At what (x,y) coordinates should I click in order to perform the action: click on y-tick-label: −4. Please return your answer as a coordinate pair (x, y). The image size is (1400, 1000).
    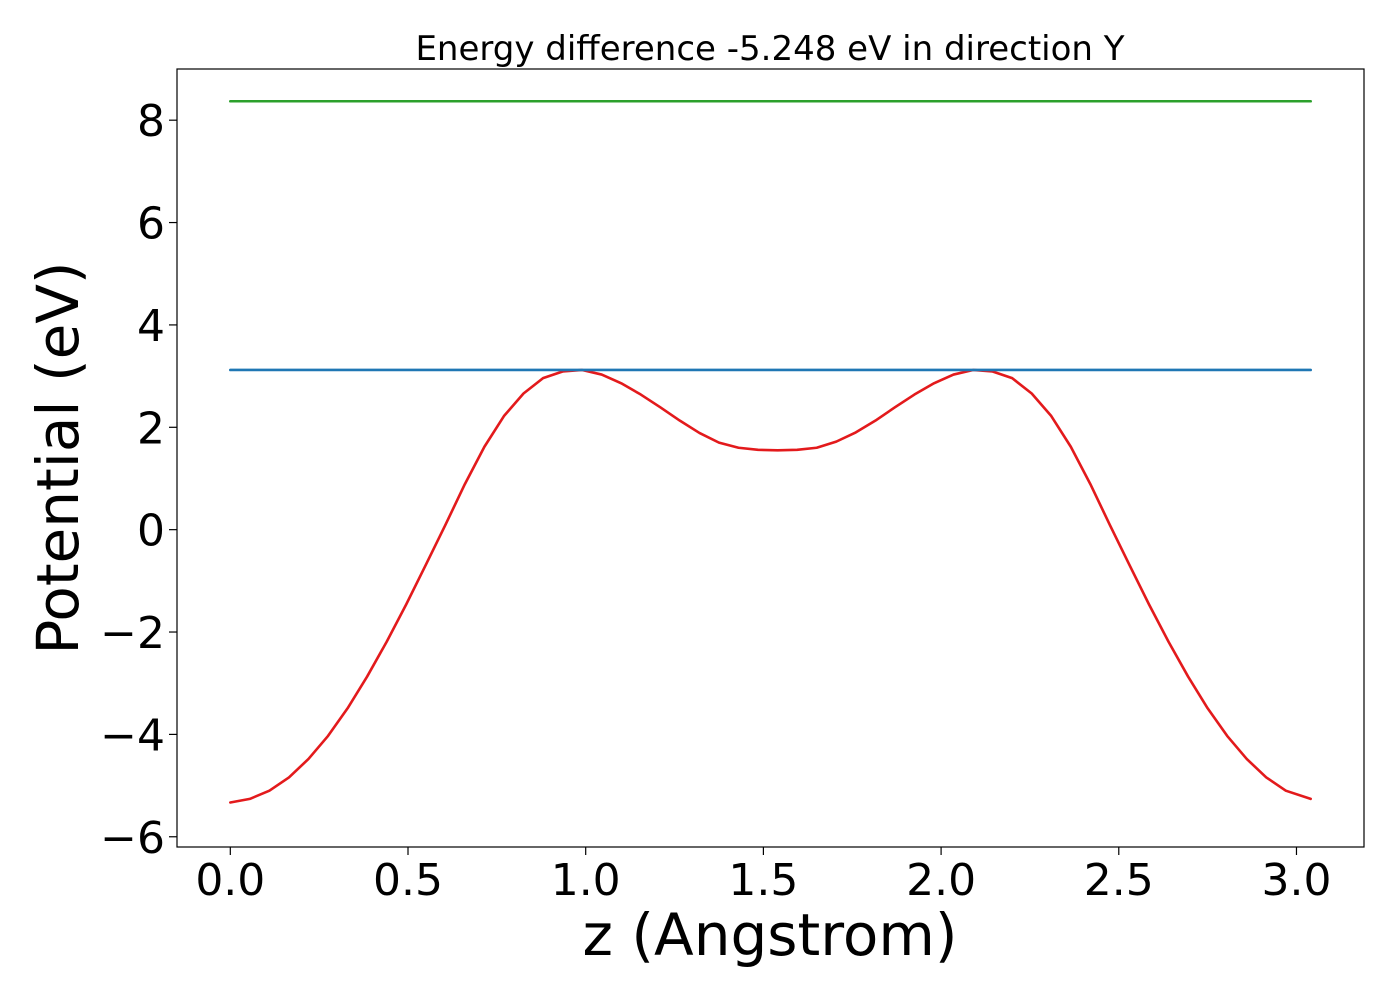
    Looking at the image, I should click on (132, 735).